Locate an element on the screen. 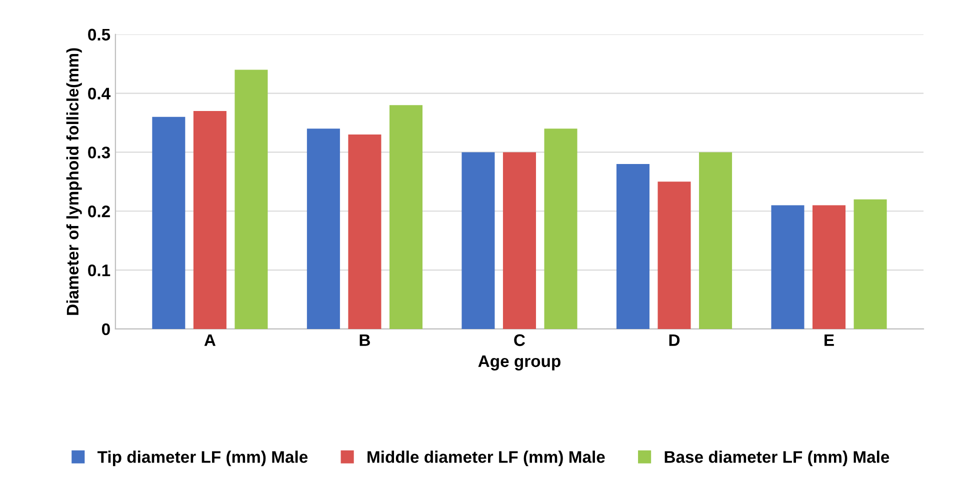 The height and width of the screenshot is (491, 962). y-tick-label: 0.1 is located at coordinates (99, 270).